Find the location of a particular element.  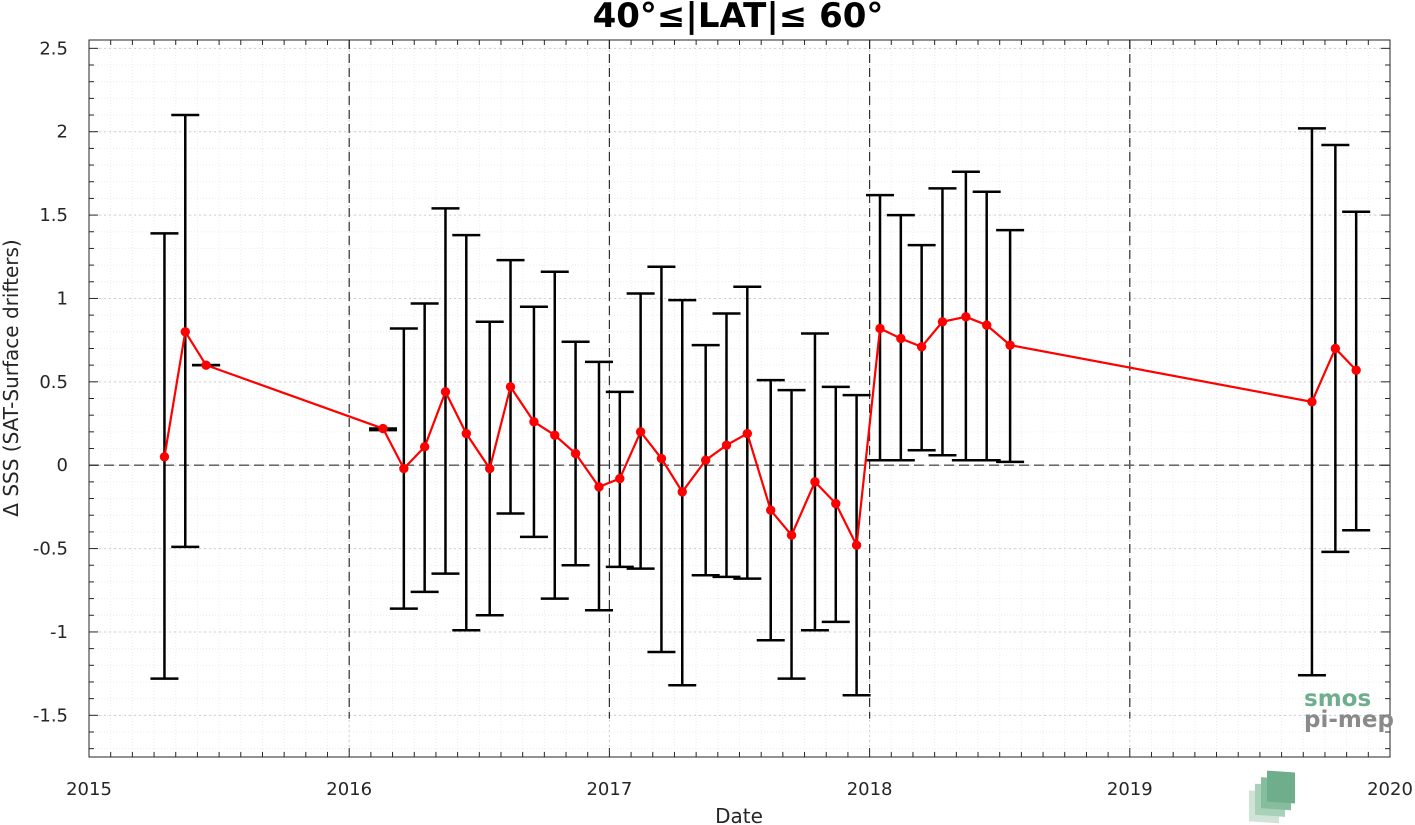

logo-text-smos: smos is located at coordinates (1337, 699).